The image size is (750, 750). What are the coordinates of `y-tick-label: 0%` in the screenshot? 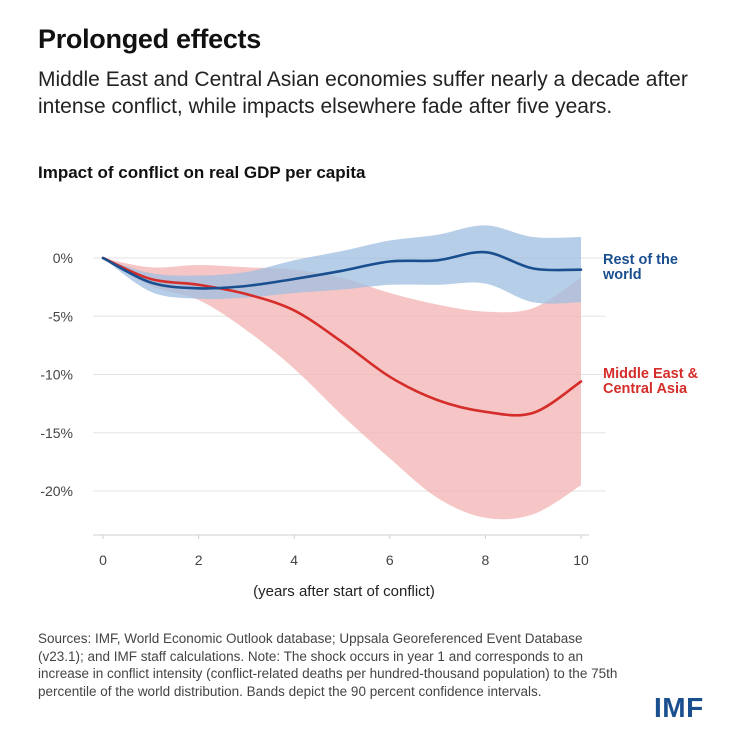 It's located at (63, 258).